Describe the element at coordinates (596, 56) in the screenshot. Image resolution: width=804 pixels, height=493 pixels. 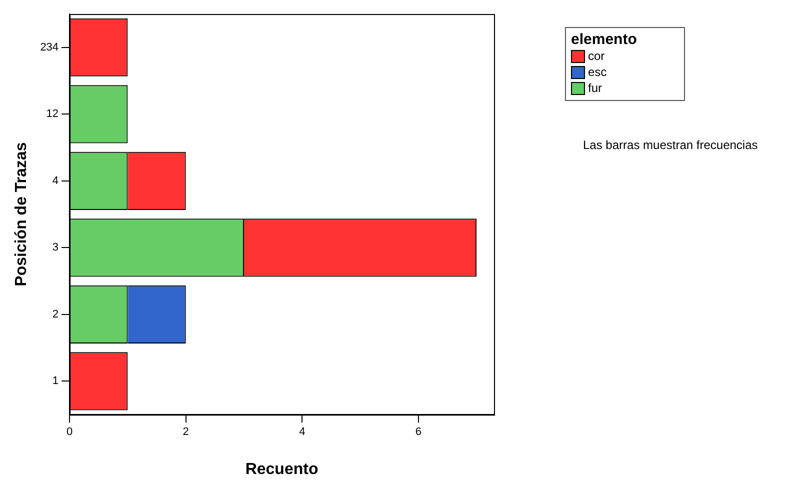
I see `legend-label: cor` at that location.